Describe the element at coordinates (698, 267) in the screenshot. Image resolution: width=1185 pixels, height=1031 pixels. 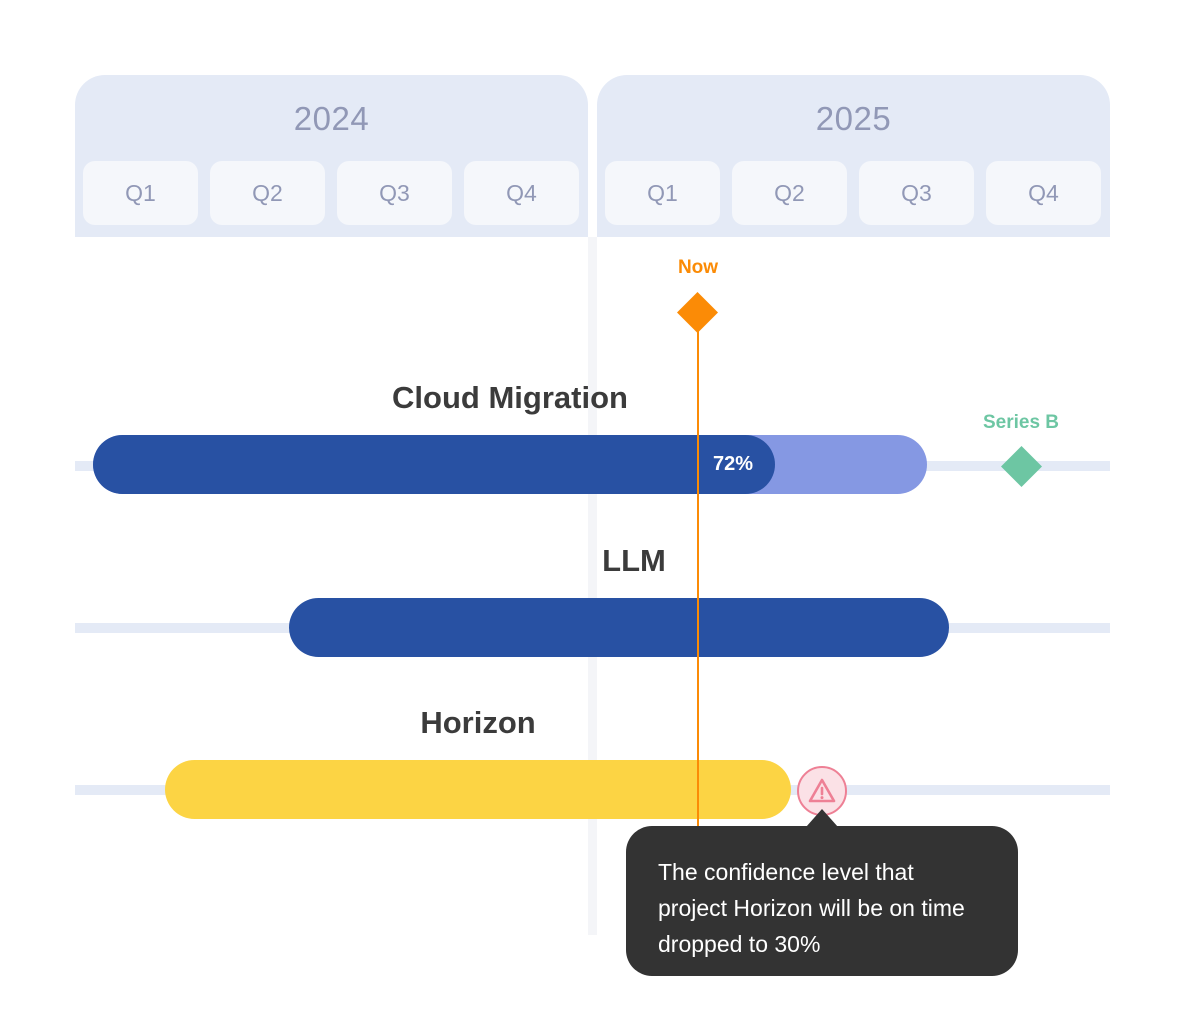
I see `now-label: Now` at that location.